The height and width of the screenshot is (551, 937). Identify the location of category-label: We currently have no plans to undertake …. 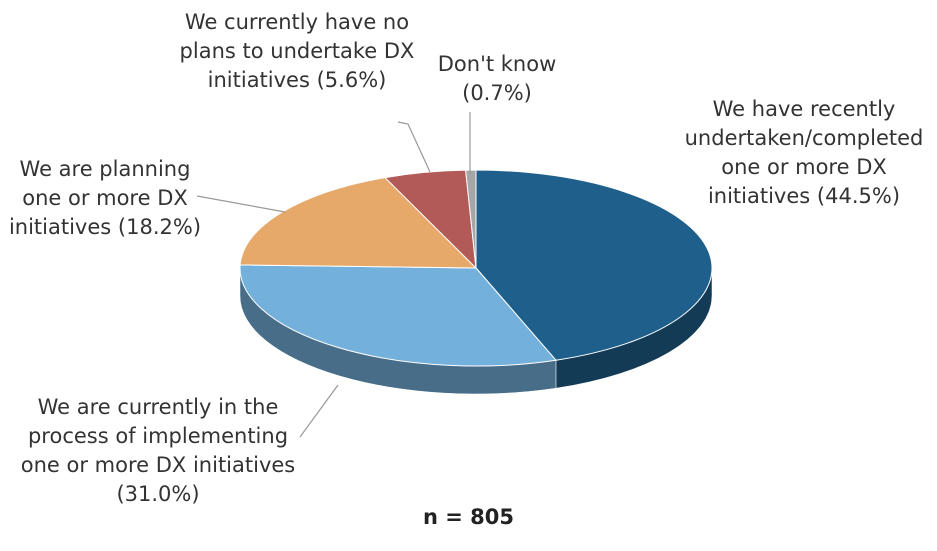
(297, 51).